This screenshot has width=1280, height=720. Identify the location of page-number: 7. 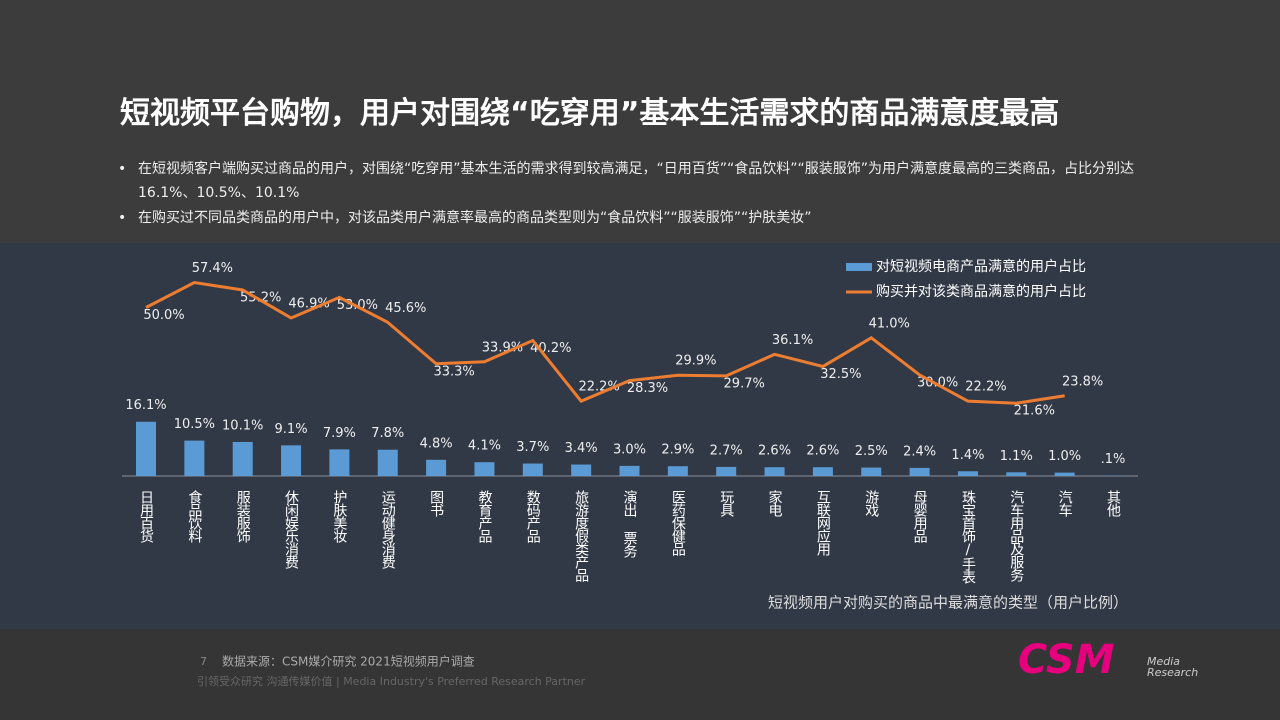
(203, 661).